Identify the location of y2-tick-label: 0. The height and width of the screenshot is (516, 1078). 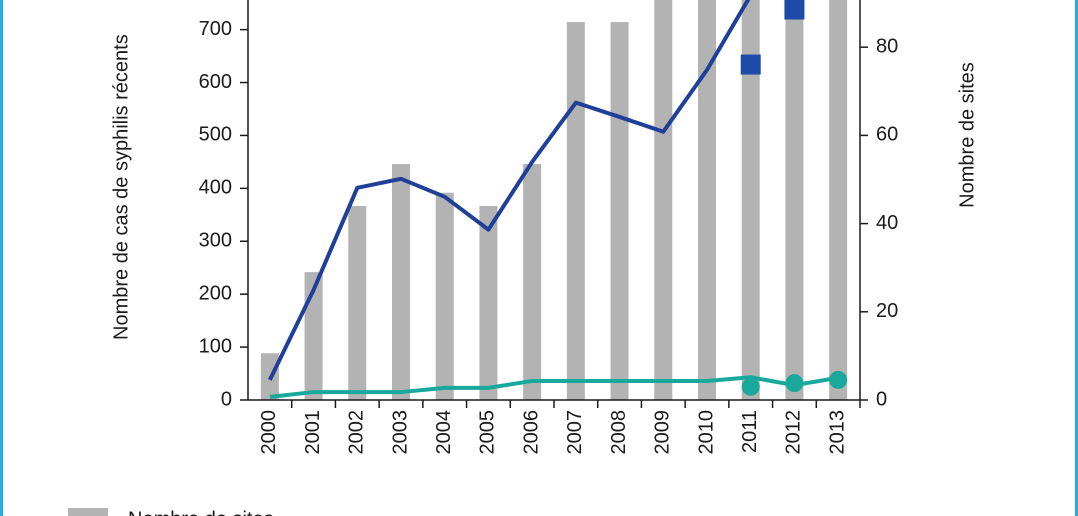
(881, 399).